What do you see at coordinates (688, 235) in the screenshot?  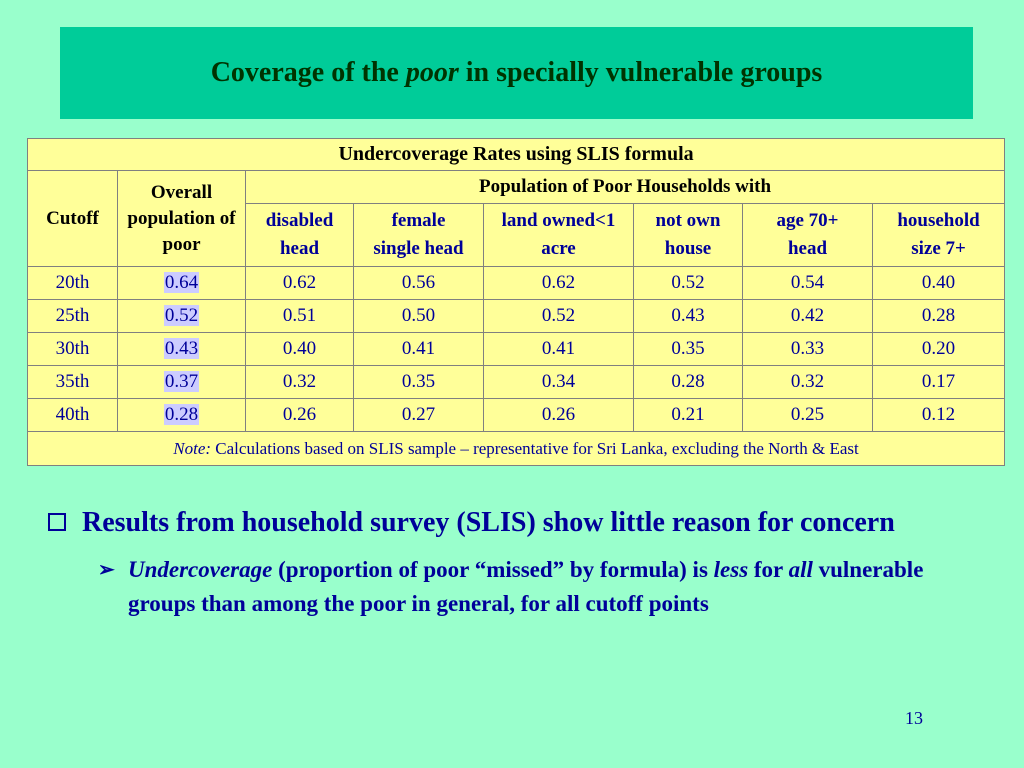 I see `column-header: not own house` at bounding box center [688, 235].